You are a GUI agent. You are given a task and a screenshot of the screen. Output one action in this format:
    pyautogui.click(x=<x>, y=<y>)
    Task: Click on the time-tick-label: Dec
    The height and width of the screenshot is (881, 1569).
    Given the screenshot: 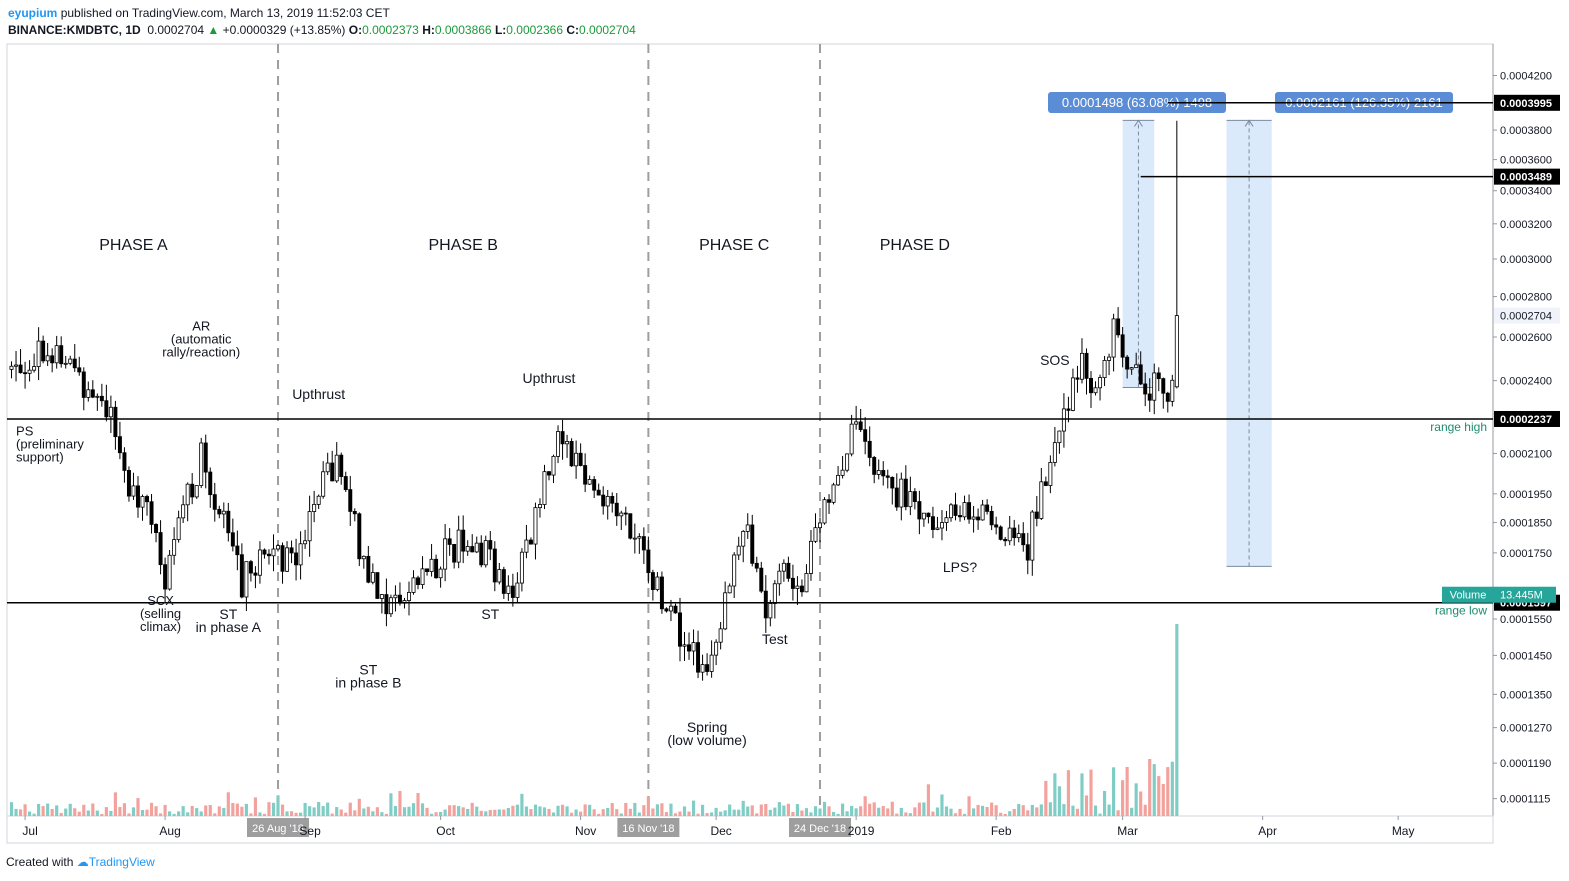 What is the action you would take?
    pyautogui.click(x=720, y=831)
    